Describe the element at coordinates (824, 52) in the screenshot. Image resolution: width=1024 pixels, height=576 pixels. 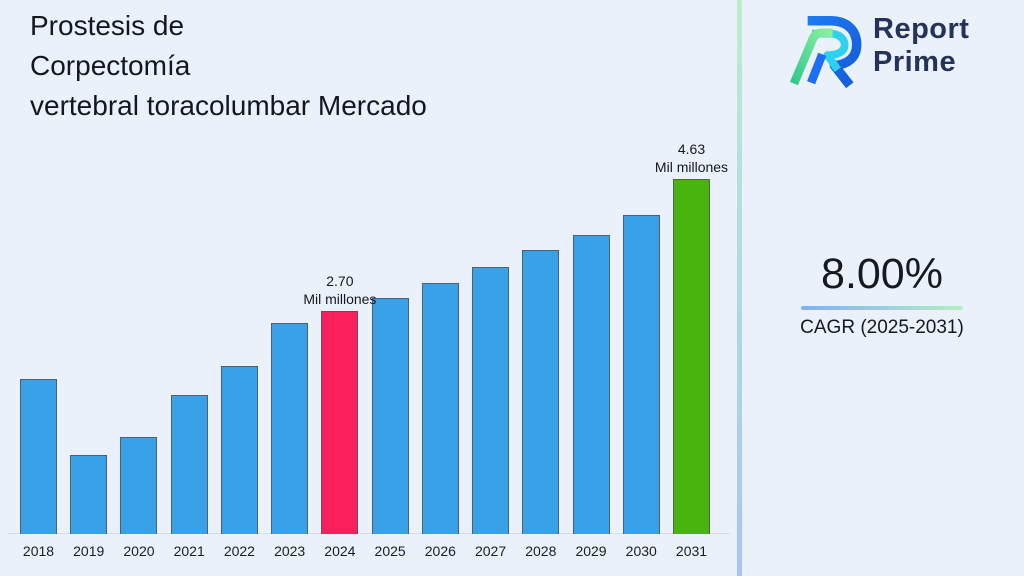
I see `report-prime-logo-icon` at that location.